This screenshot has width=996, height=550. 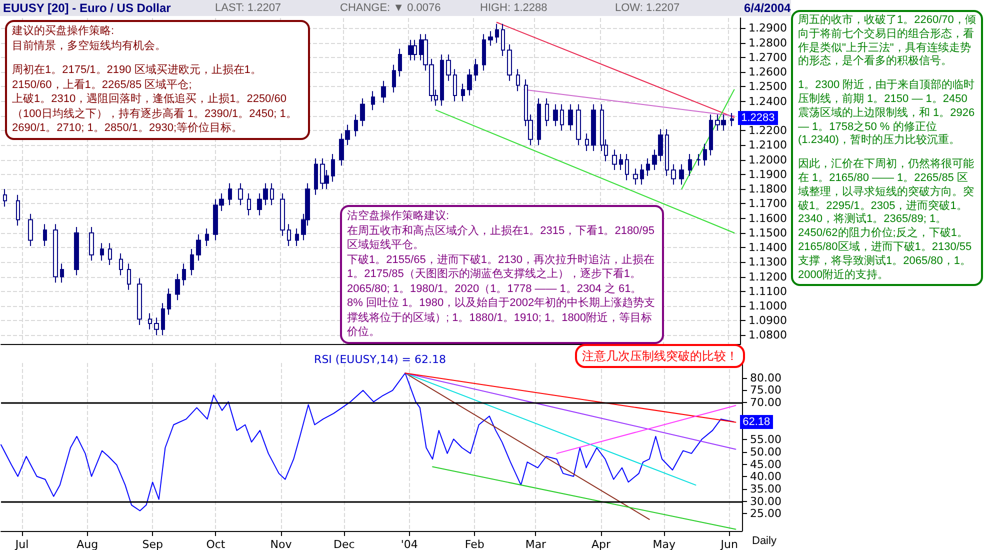 I want to click on text: CHANGE: ▼ 0.0076, so click(x=390, y=8).